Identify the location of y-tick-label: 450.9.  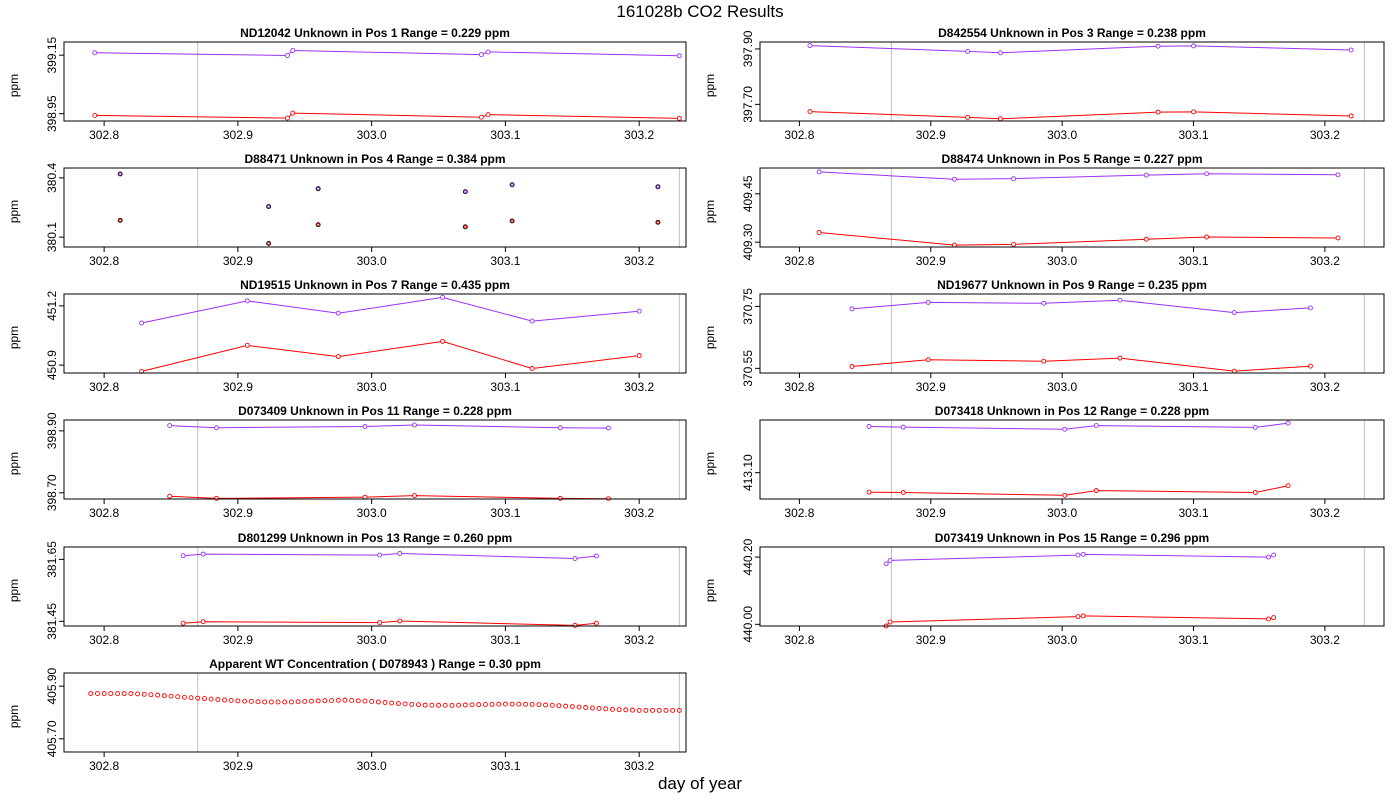
(52, 365).